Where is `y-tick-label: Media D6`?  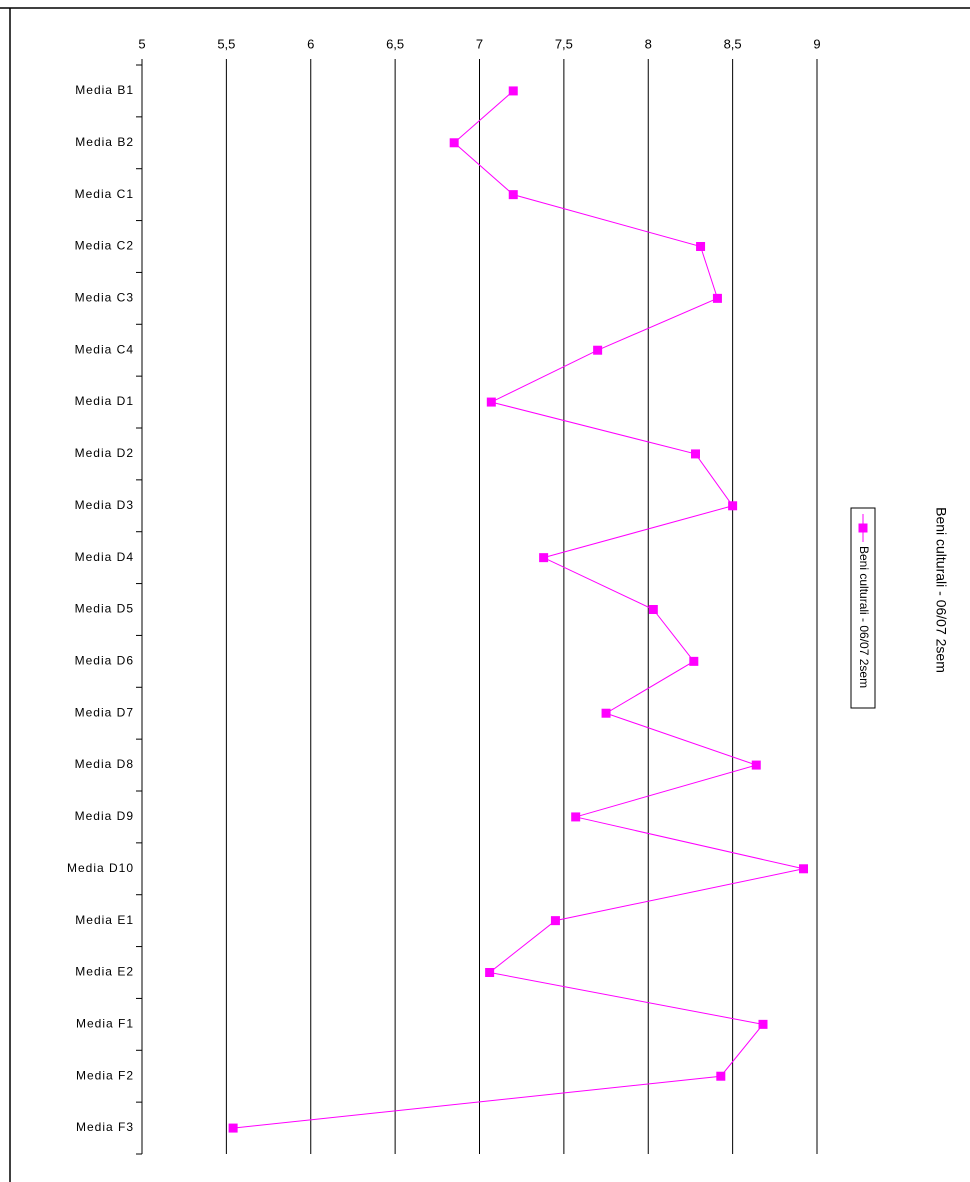
y-tick-label: Media D6 is located at coordinates (104, 661).